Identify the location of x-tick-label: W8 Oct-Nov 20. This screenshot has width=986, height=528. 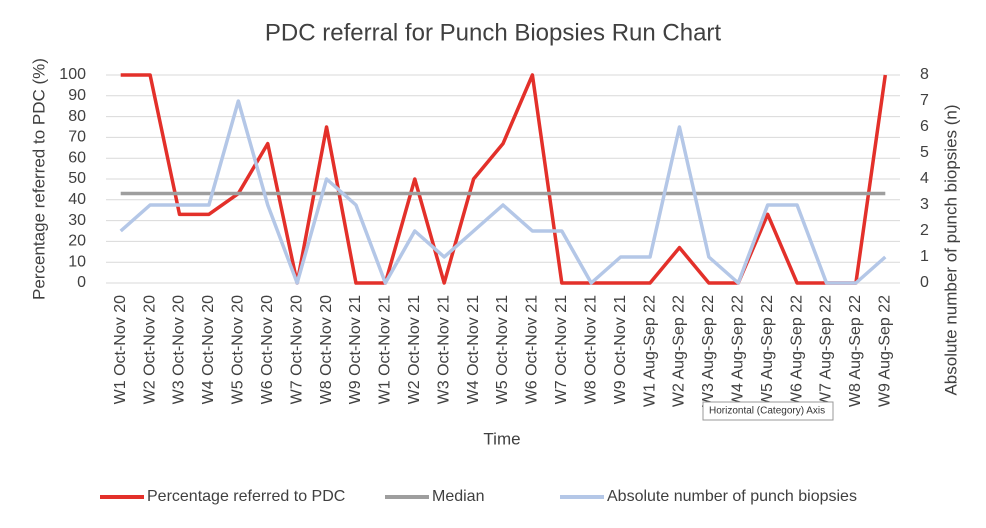
(326, 349).